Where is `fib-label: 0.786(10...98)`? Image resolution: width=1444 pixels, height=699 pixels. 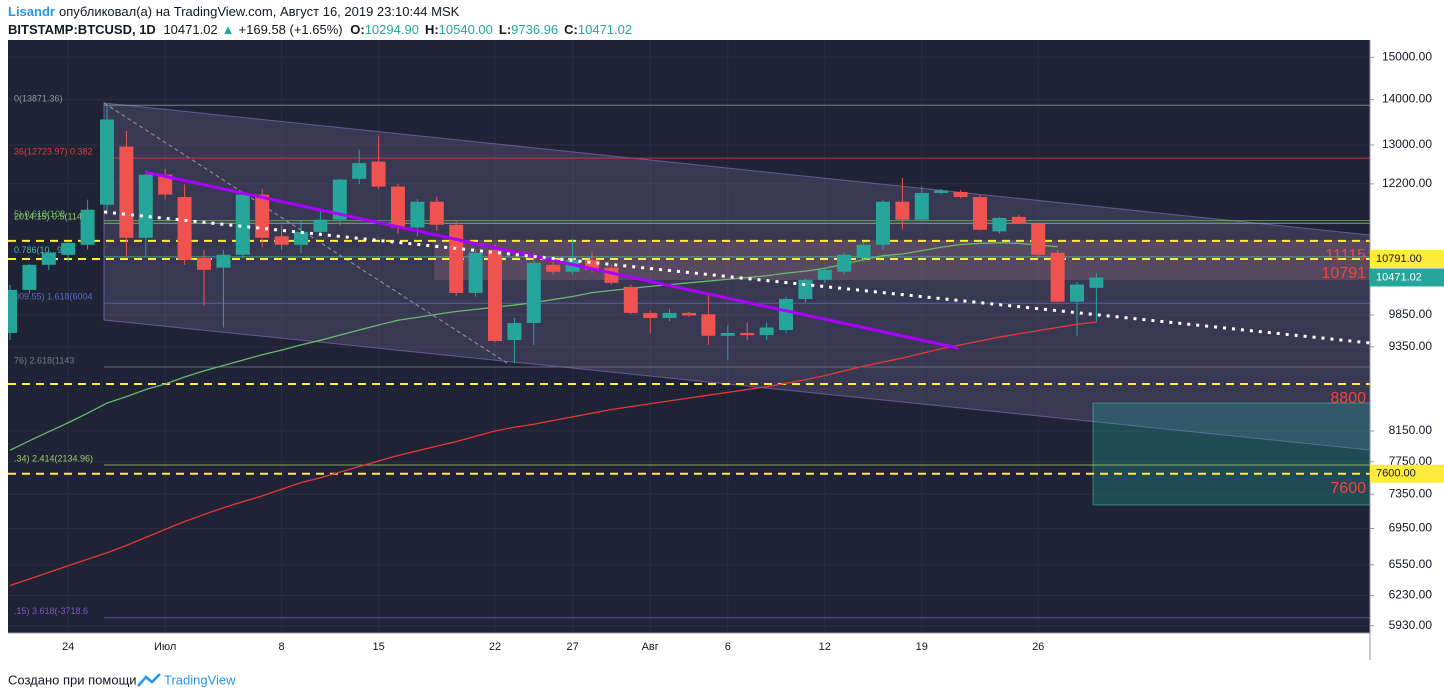
fib-label: 0.786(10...98) is located at coordinates (42, 250).